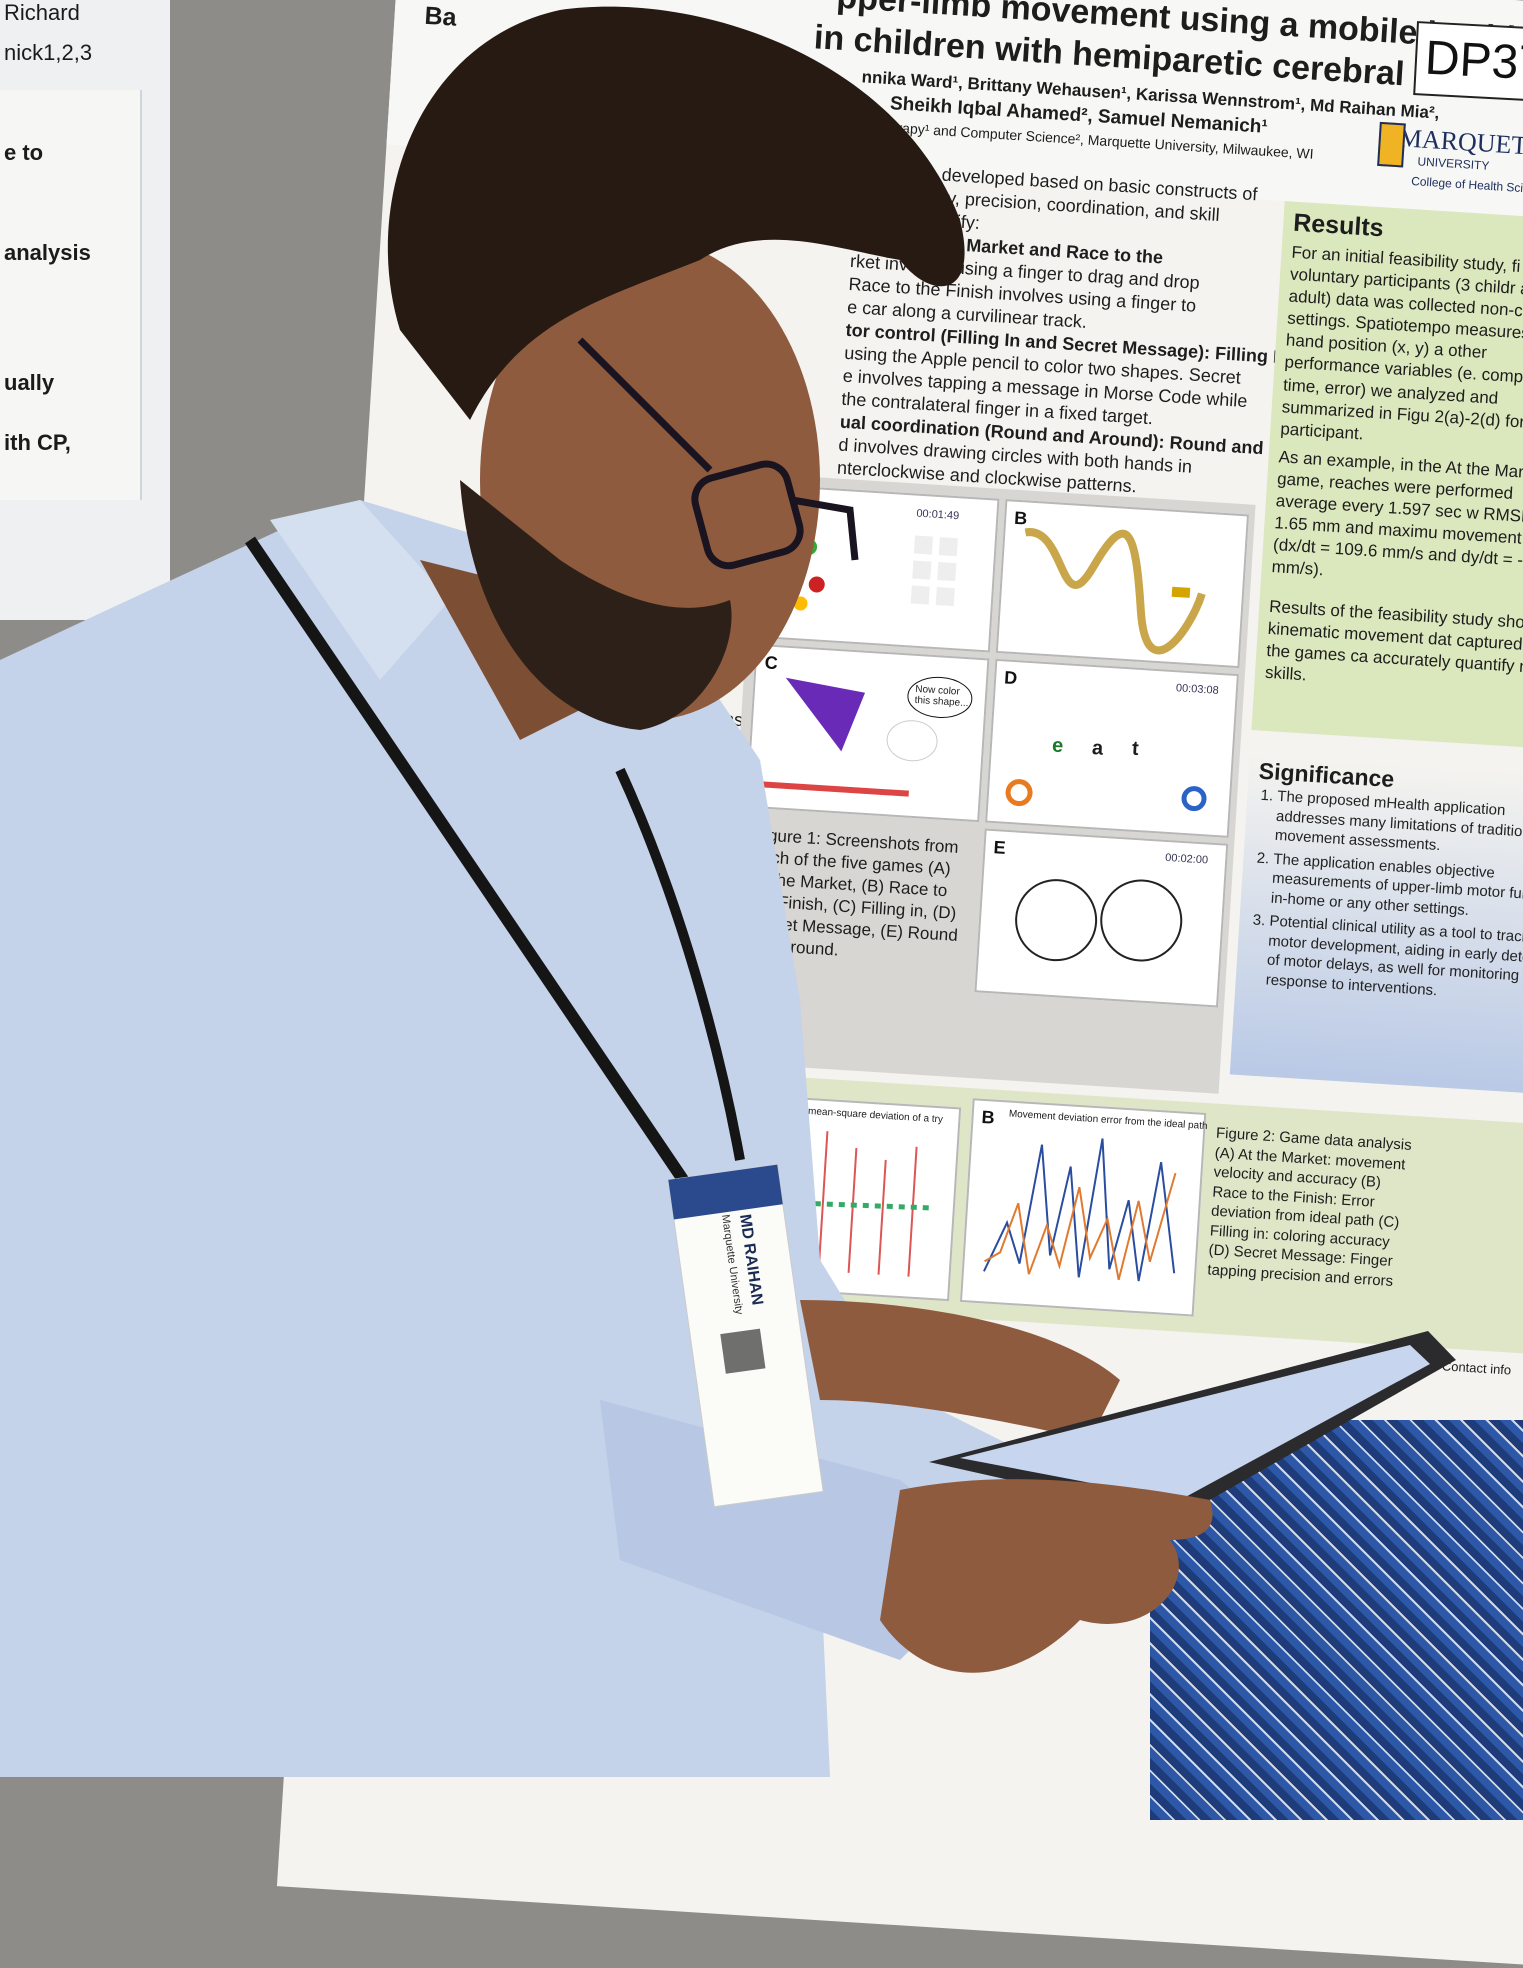  What do you see at coordinates (596, 605) in the screenshot?
I see `beard` at bounding box center [596, 605].